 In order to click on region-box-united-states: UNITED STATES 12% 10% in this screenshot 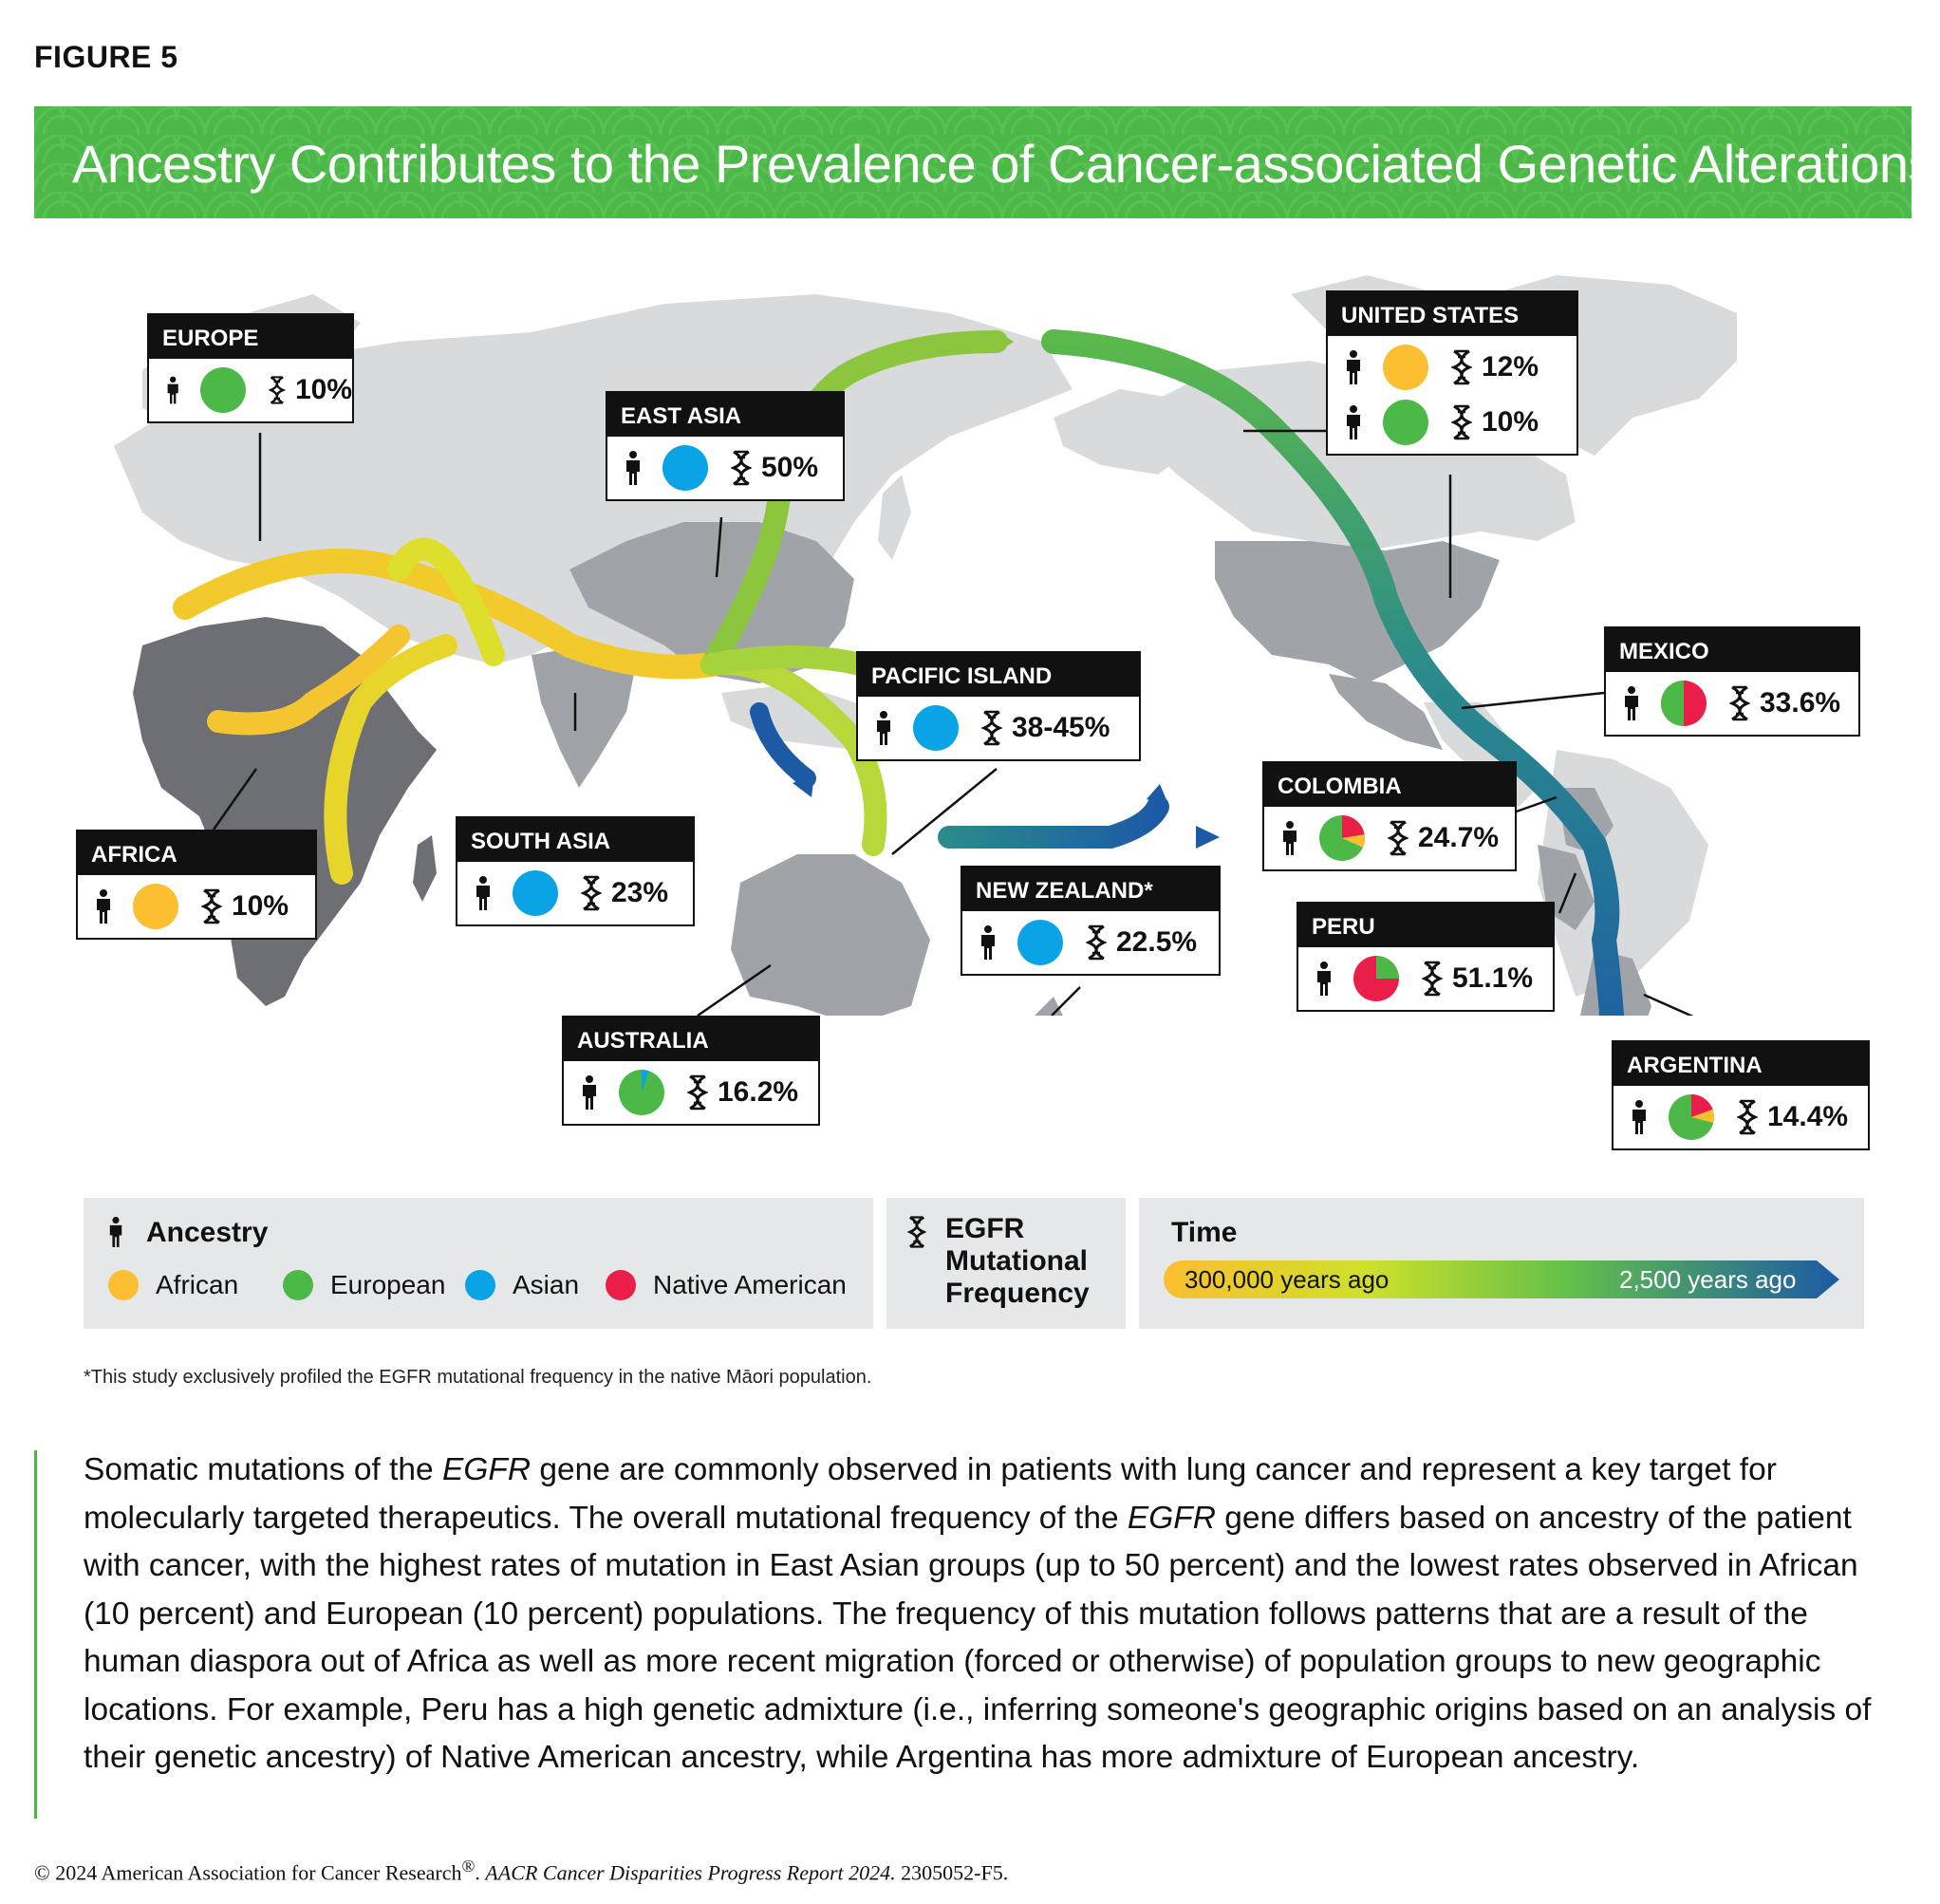, I will do `click(1452, 373)`.